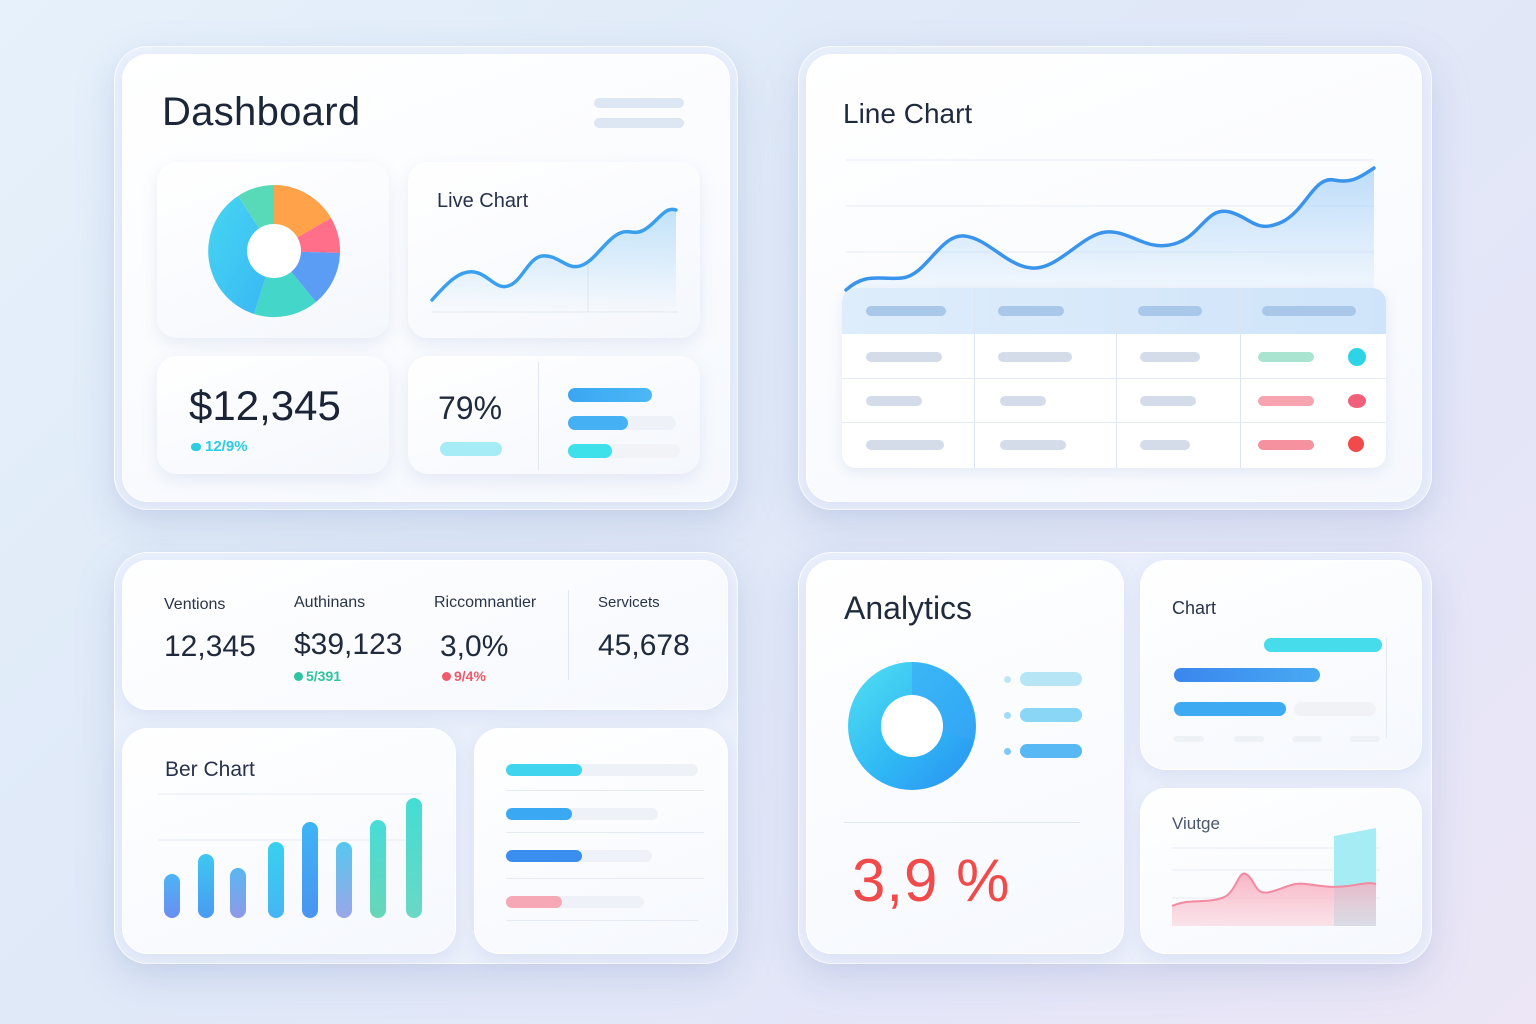 The width and height of the screenshot is (1536, 1024). Describe the element at coordinates (195, 604) in the screenshot. I see `stat-label: Ventions` at that location.